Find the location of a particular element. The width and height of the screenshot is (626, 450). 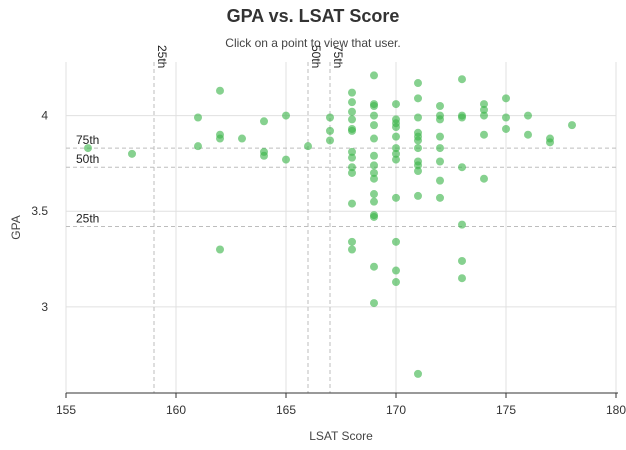

horizontal-percentile-label: 75th is located at coordinates (87, 140).